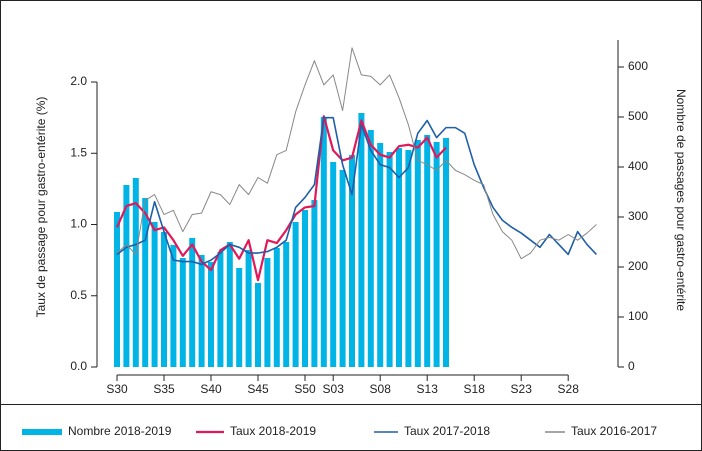 The width and height of the screenshot is (702, 451). What do you see at coordinates (211, 389) in the screenshot?
I see `x-tick-label: S40` at bounding box center [211, 389].